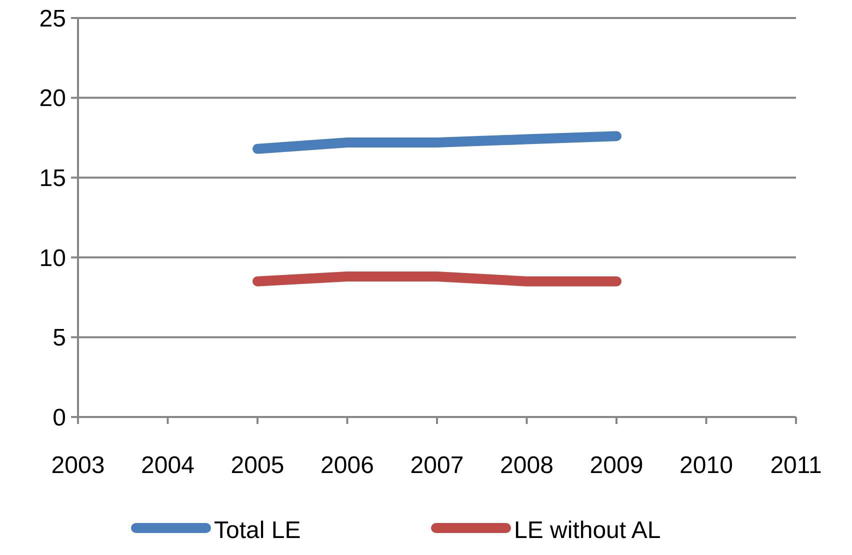 The width and height of the screenshot is (852, 555). I want to click on x-tick-label: 2007, so click(437, 465).